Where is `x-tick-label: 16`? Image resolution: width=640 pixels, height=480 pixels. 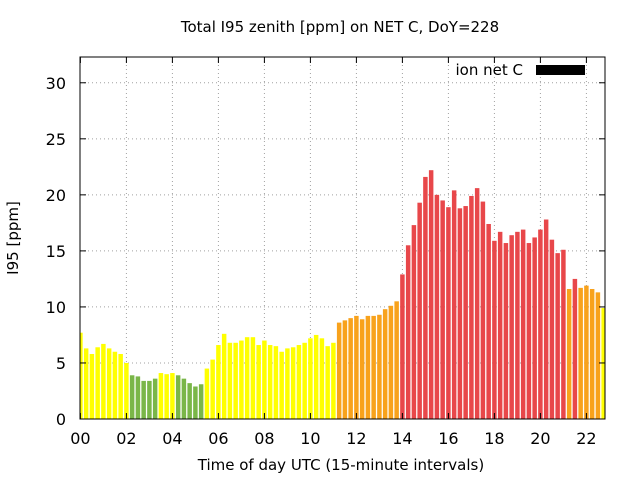
x-tick-label: 16 is located at coordinates (448, 438).